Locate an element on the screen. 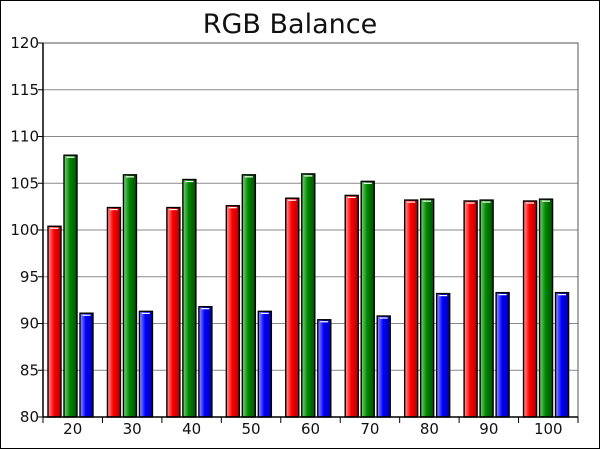 This screenshot has width=600, height=449. y-tick-label: 85 is located at coordinates (29, 370).